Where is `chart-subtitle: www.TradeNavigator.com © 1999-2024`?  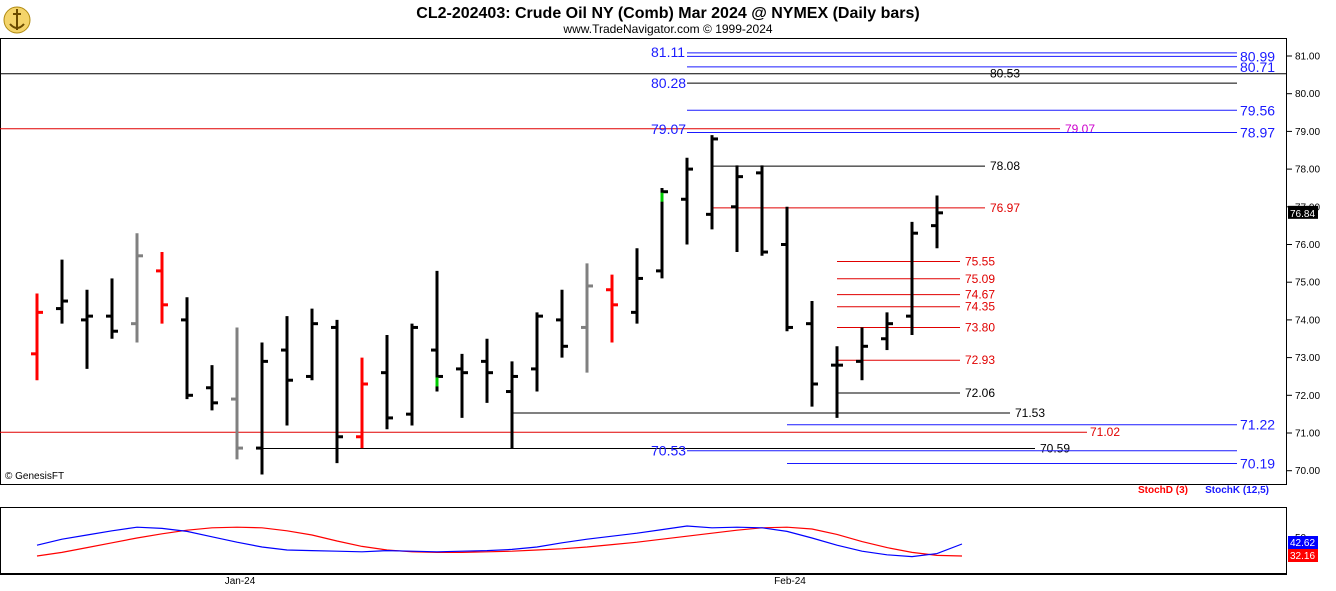 chart-subtitle: www.TradeNavigator.com © 1999-2024 is located at coordinates (667, 29).